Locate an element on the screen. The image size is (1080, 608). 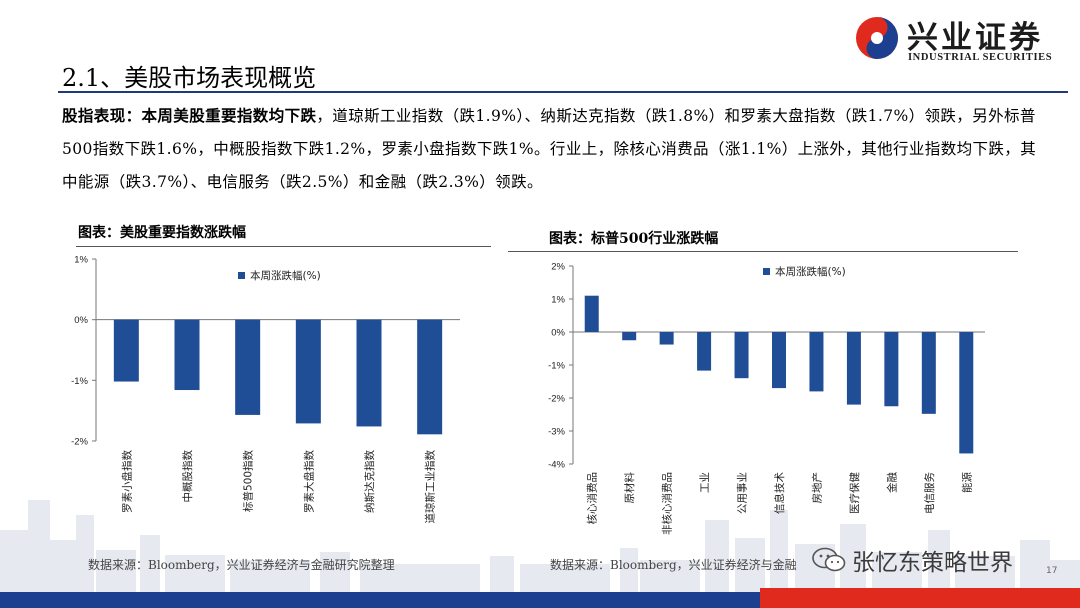
chart-2-y-tick-label: 2% is located at coordinates (558, 267).